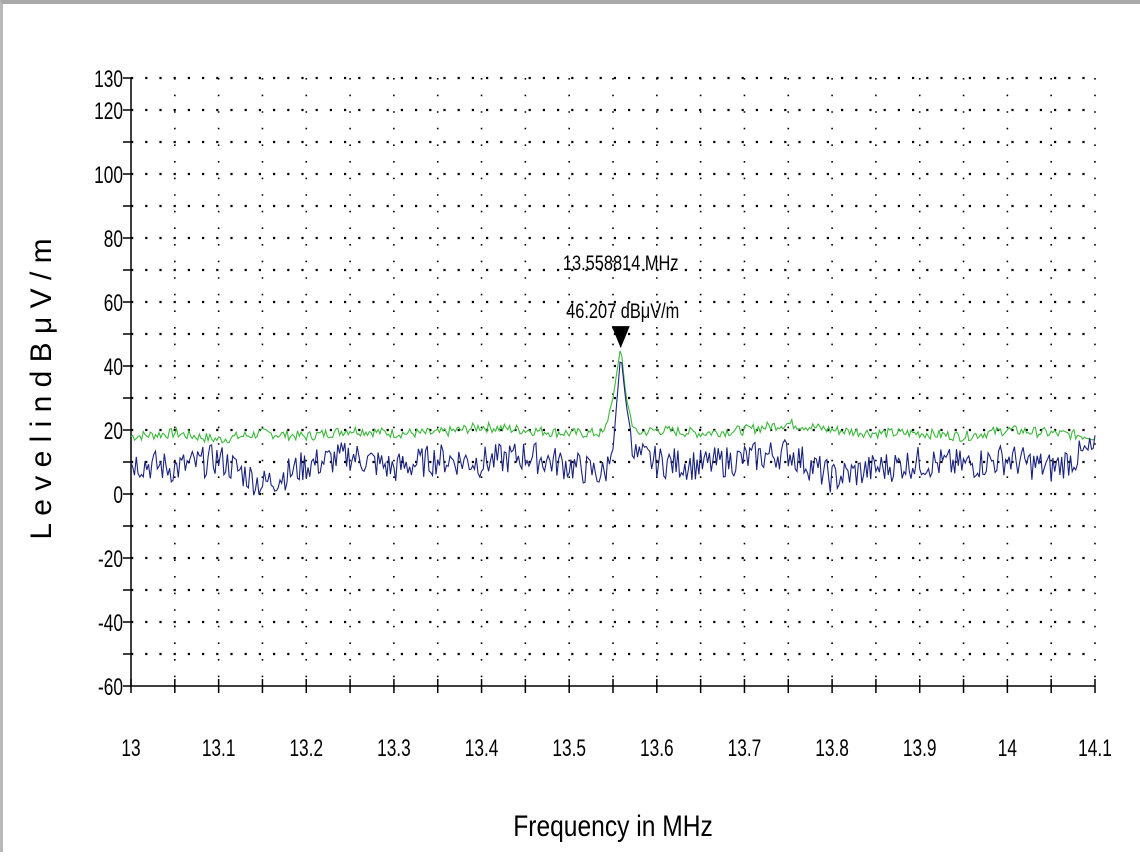  What do you see at coordinates (41, 388) in the screenshot?
I see `y-axis-title: L e v e l i n d B μ V / m` at bounding box center [41, 388].